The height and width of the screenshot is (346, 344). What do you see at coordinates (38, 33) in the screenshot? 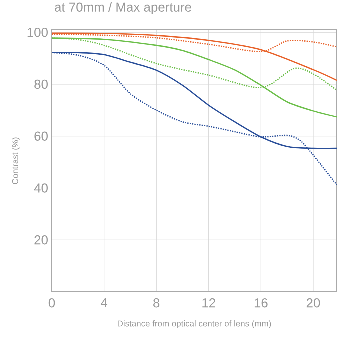
I see `y-tick-label: 100` at bounding box center [38, 33].